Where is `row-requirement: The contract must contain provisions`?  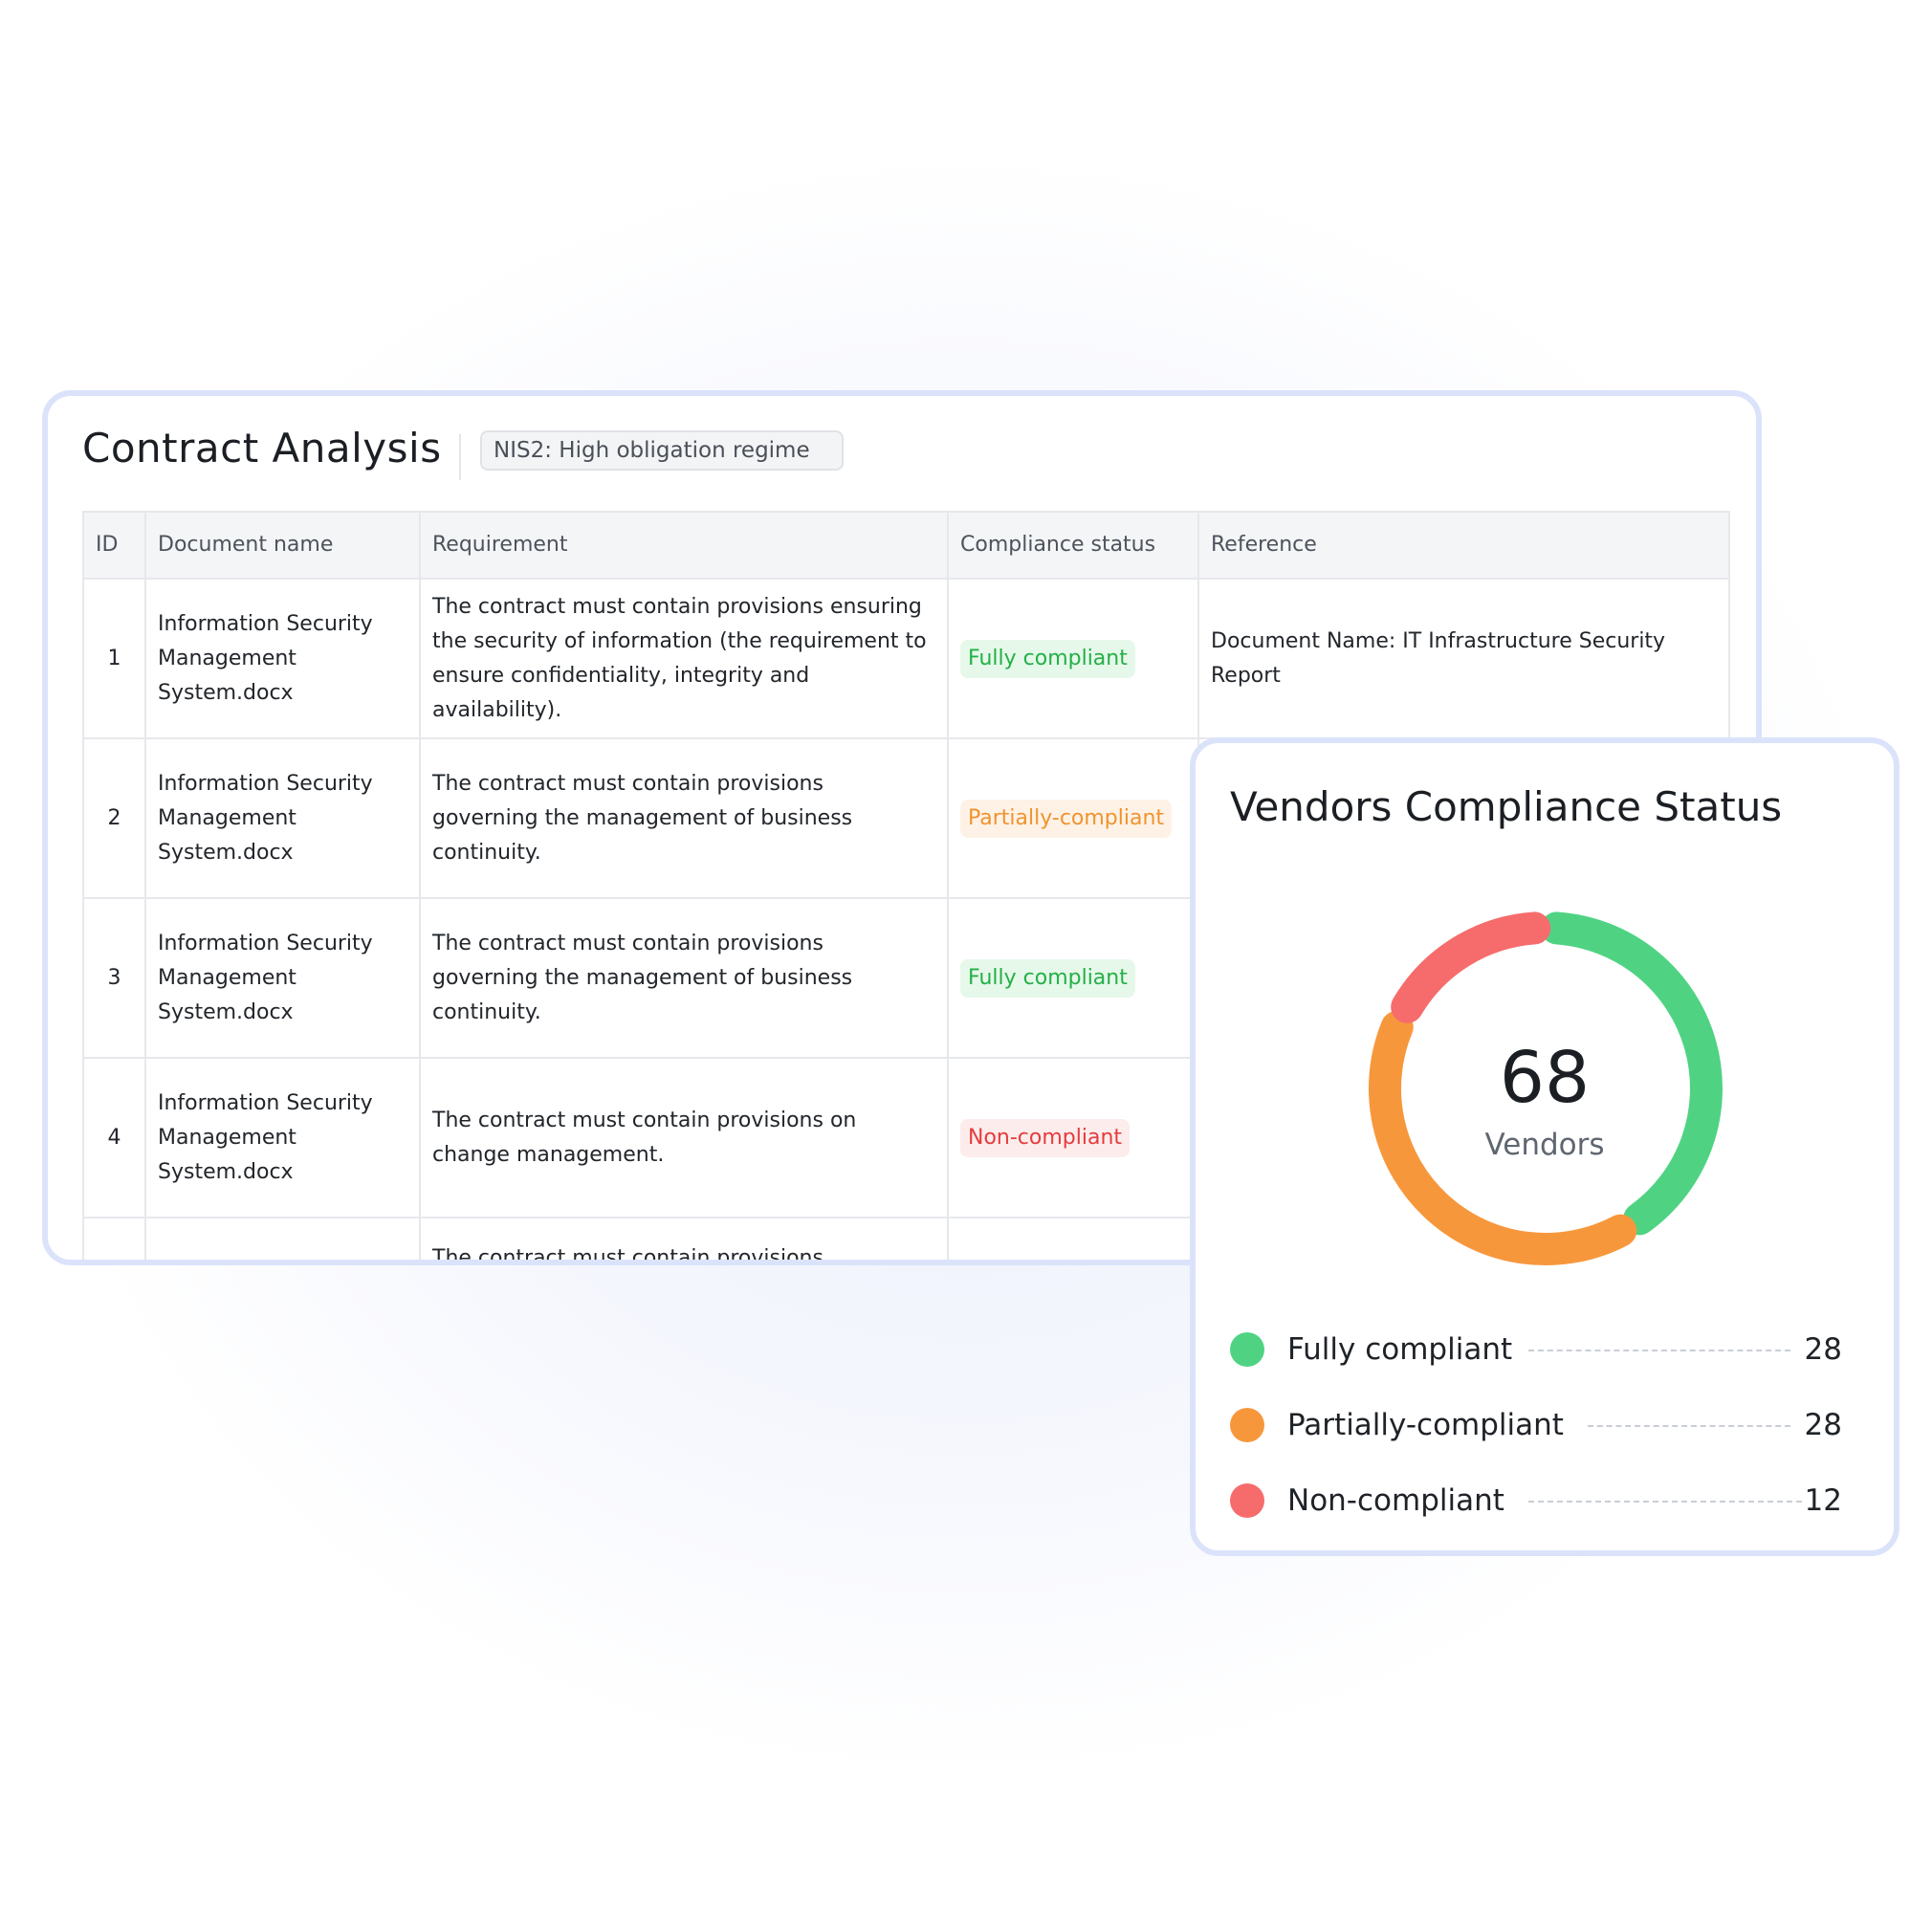
row-requirement: The contract must contain provisions is located at coordinates (684, 1238).